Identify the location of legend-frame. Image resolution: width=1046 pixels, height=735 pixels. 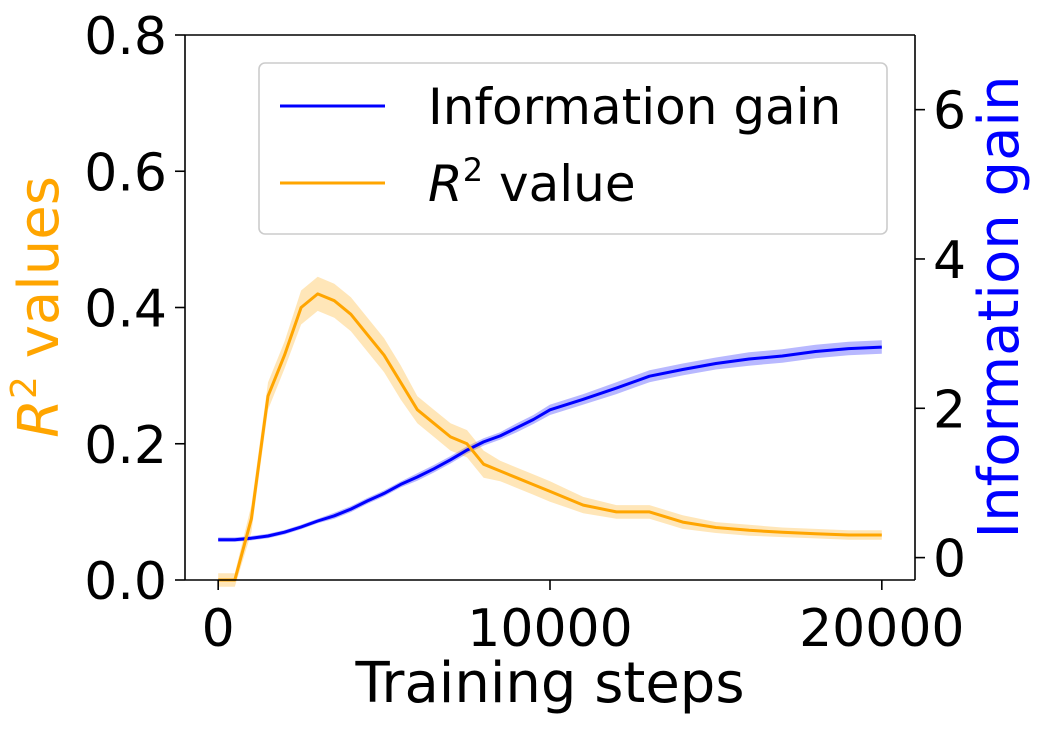
(573, 148).